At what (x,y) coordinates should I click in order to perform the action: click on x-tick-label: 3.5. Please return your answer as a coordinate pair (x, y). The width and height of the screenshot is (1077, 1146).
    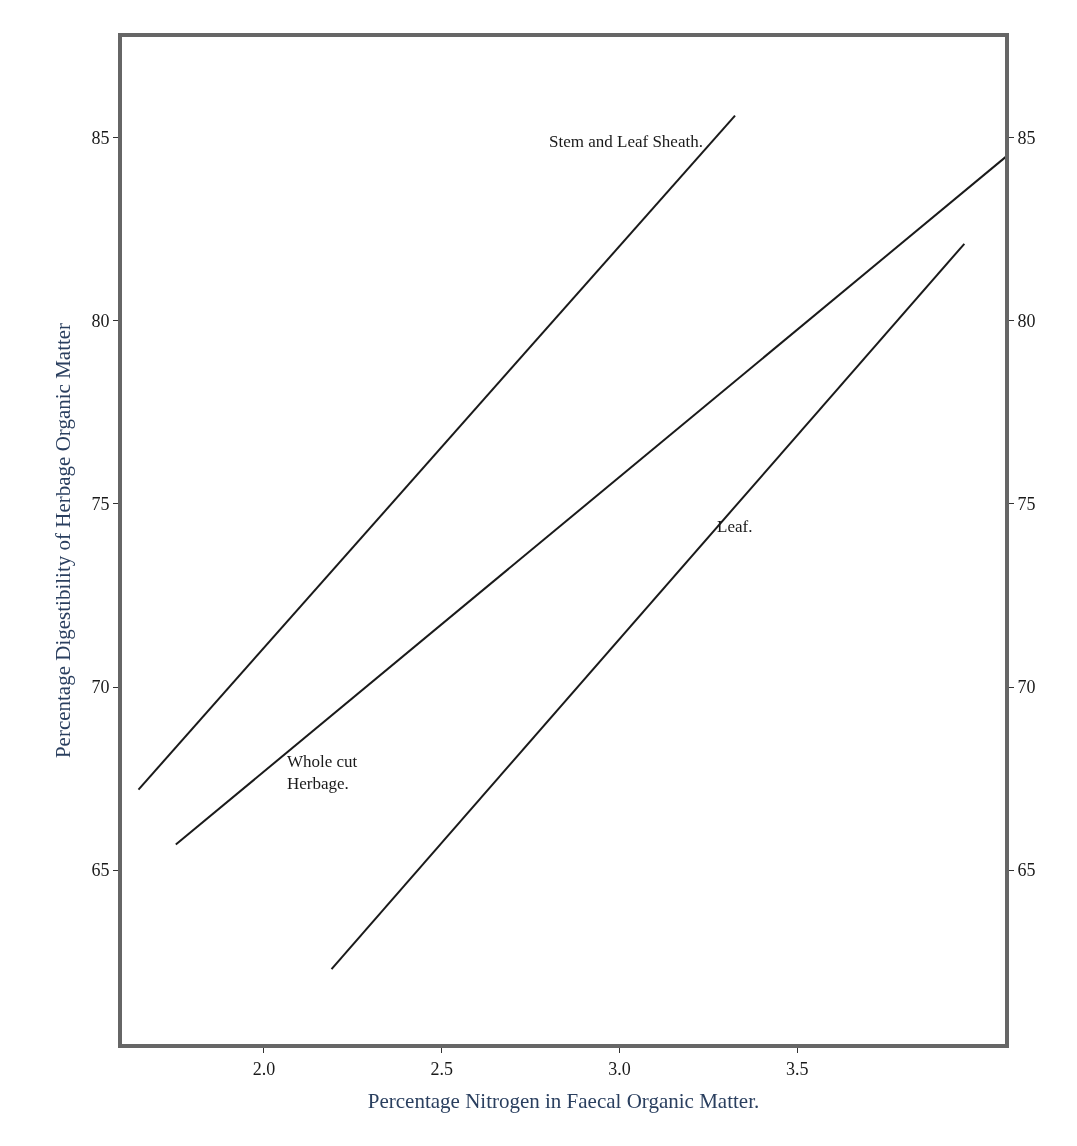
    Looking at the image, I should click on (797, 1068).